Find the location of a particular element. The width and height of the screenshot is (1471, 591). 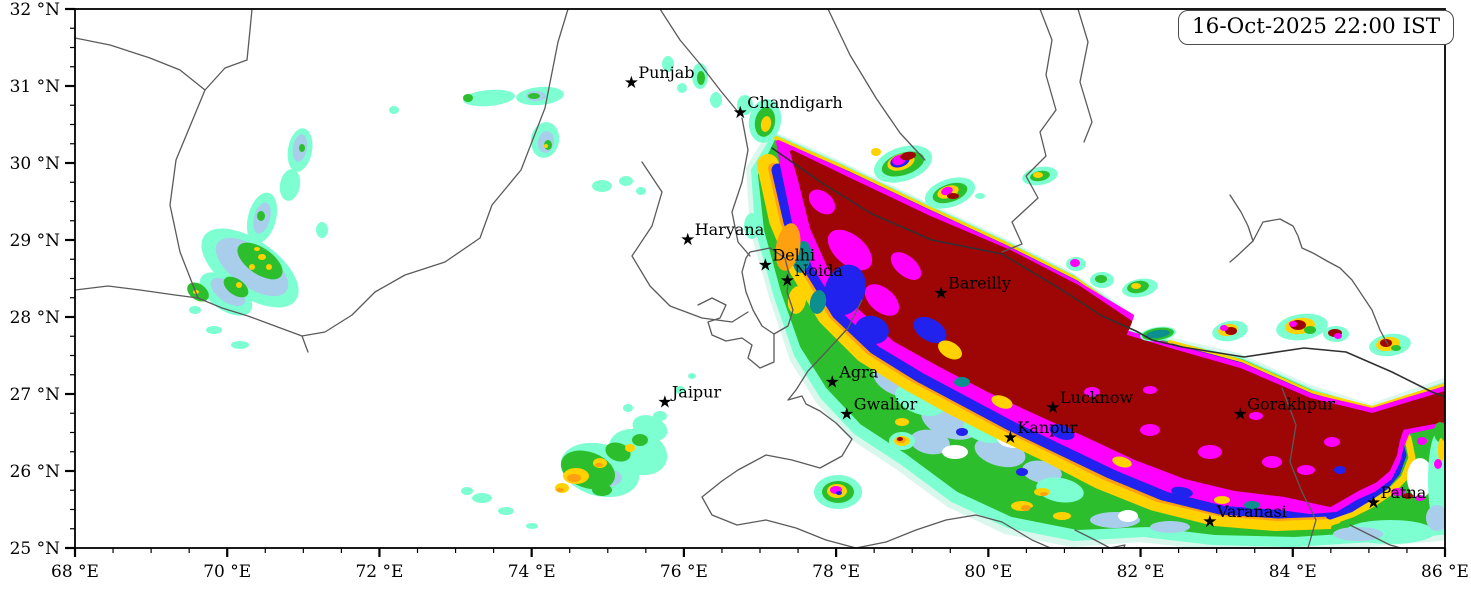

x-tick-label: 80 °E is located at coordinates (988, 572).